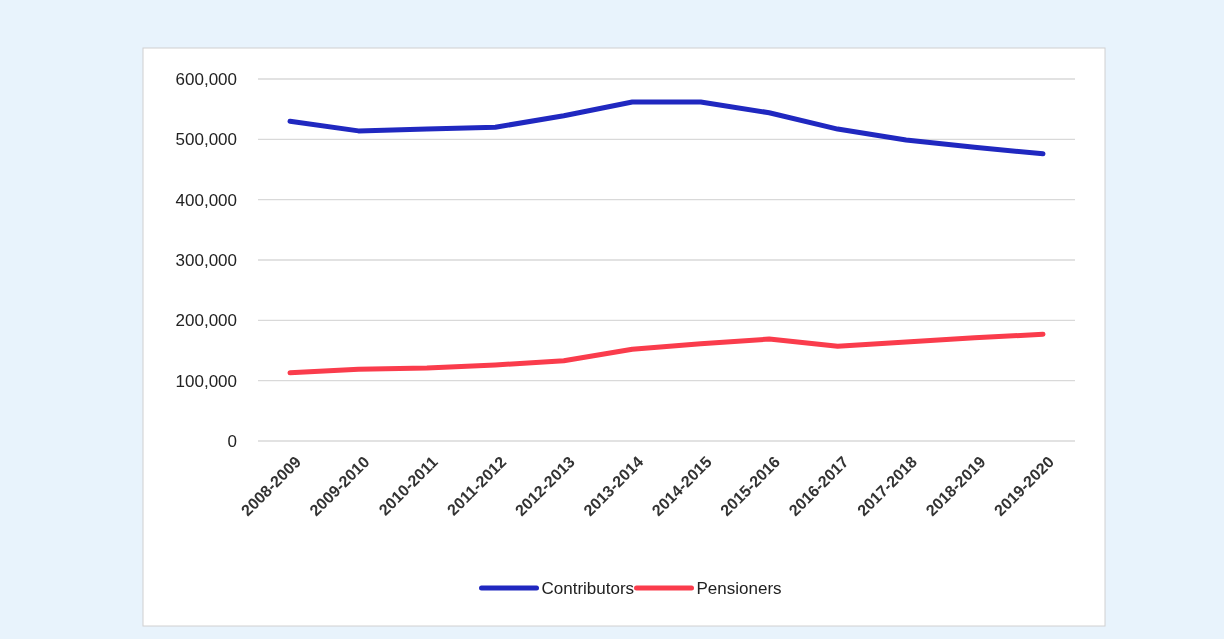 Image resolution: width=1224 pixels, height=639 pixels. Describe the element at coordinates (206, 260) in the screenshot. I see `y-tick-label: 300,000` at that location.